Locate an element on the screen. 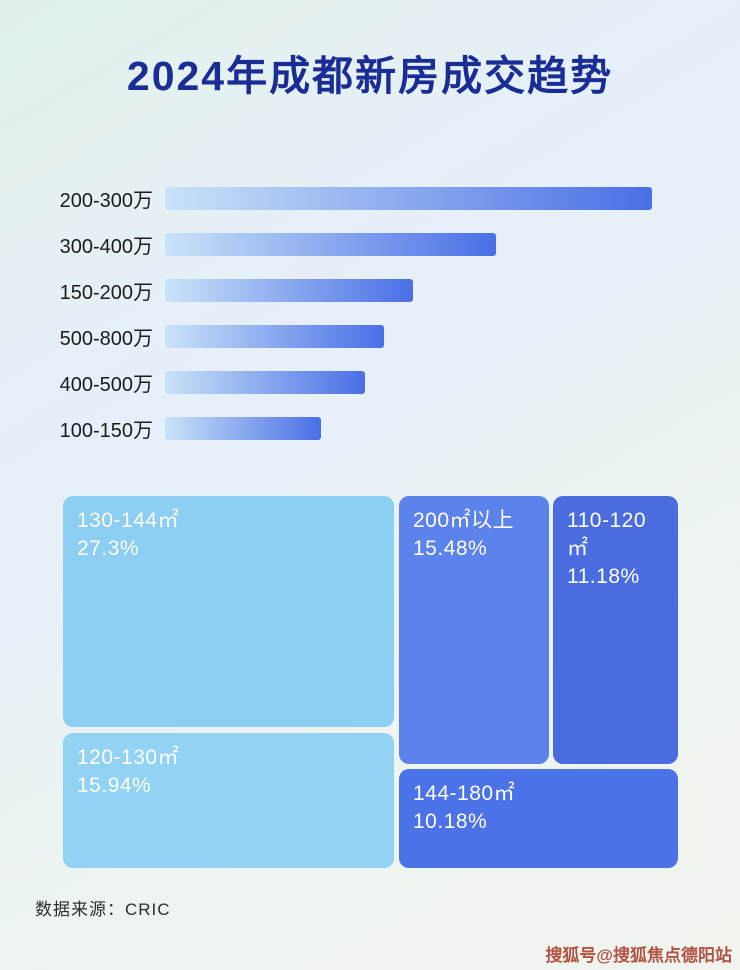 The height and width of the screenshot is (970, 740). bar-category-label: 100-150万 is located at coordinates (106, 431).